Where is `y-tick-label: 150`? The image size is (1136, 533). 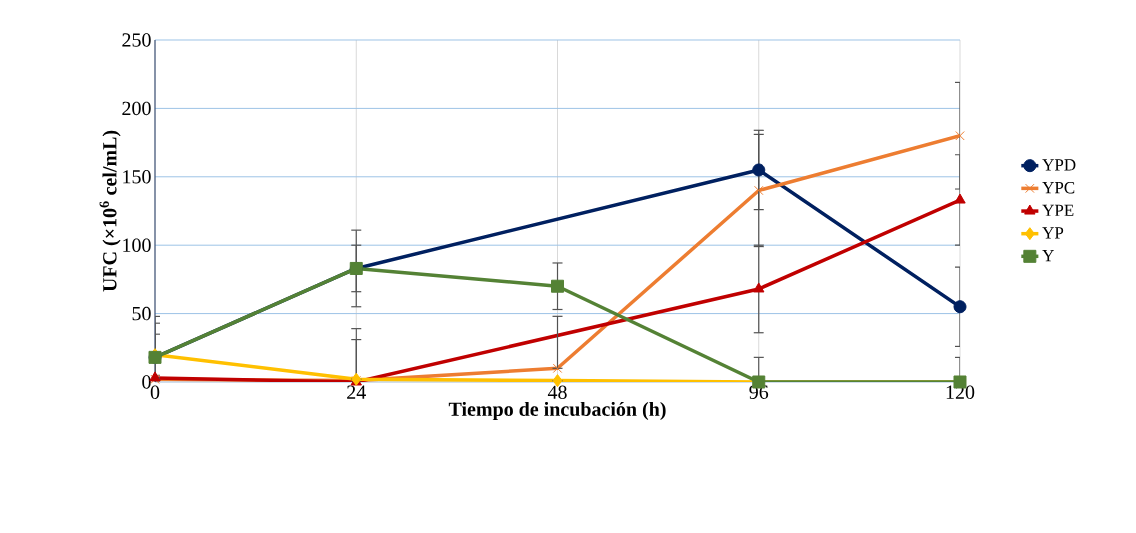
y-tick-label: 150 is located at coordinates (137, 177).